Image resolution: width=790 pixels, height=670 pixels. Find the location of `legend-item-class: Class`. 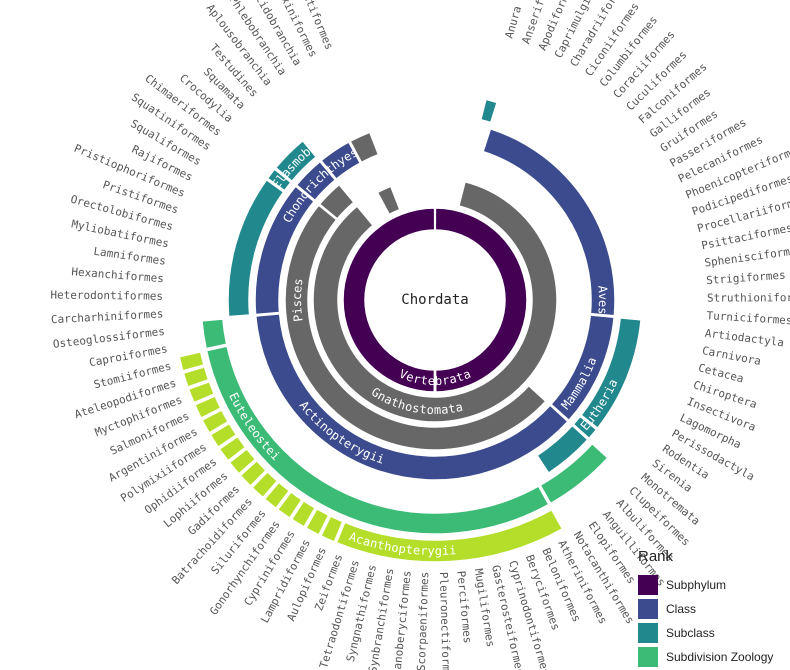

legend-item-class: Class is located at coordinates (705, 609).